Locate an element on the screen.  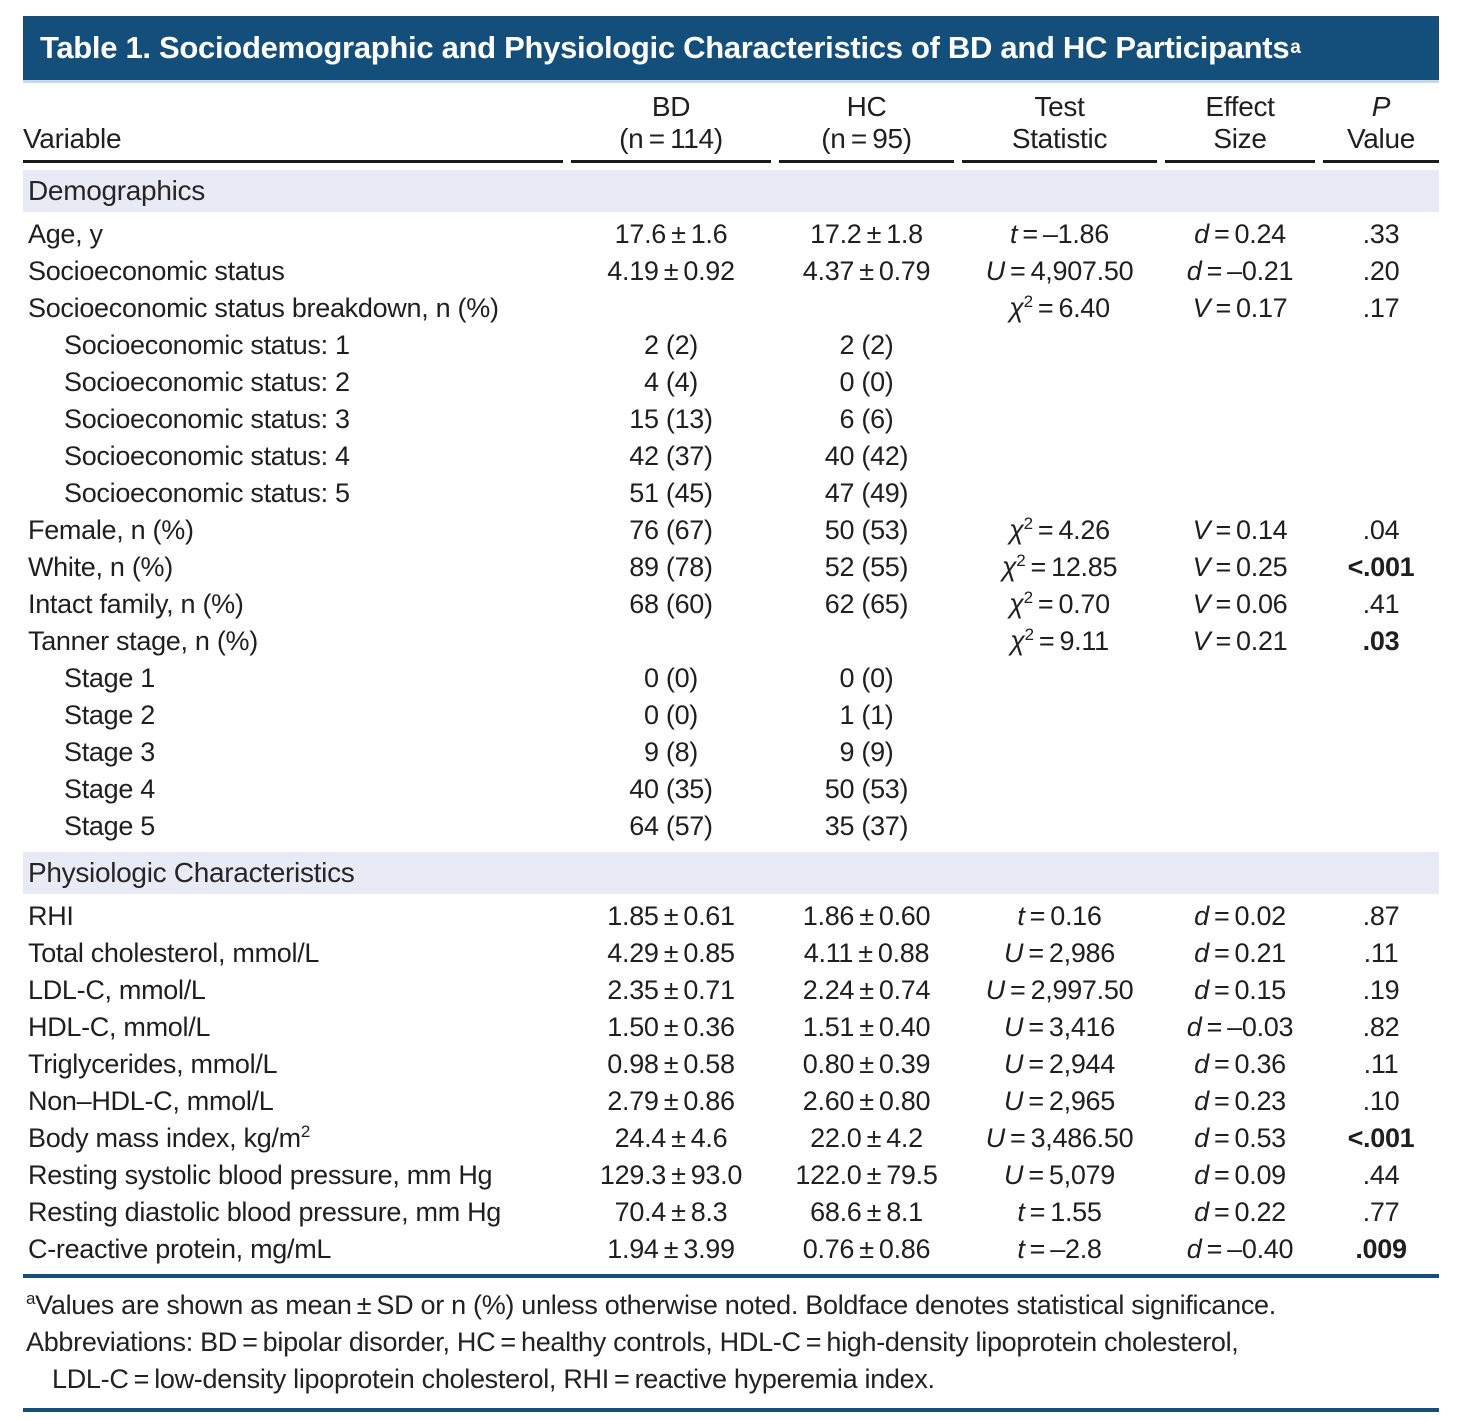
cell-effect-size: d = 0.36 is located at coordinates (1240, 1064).